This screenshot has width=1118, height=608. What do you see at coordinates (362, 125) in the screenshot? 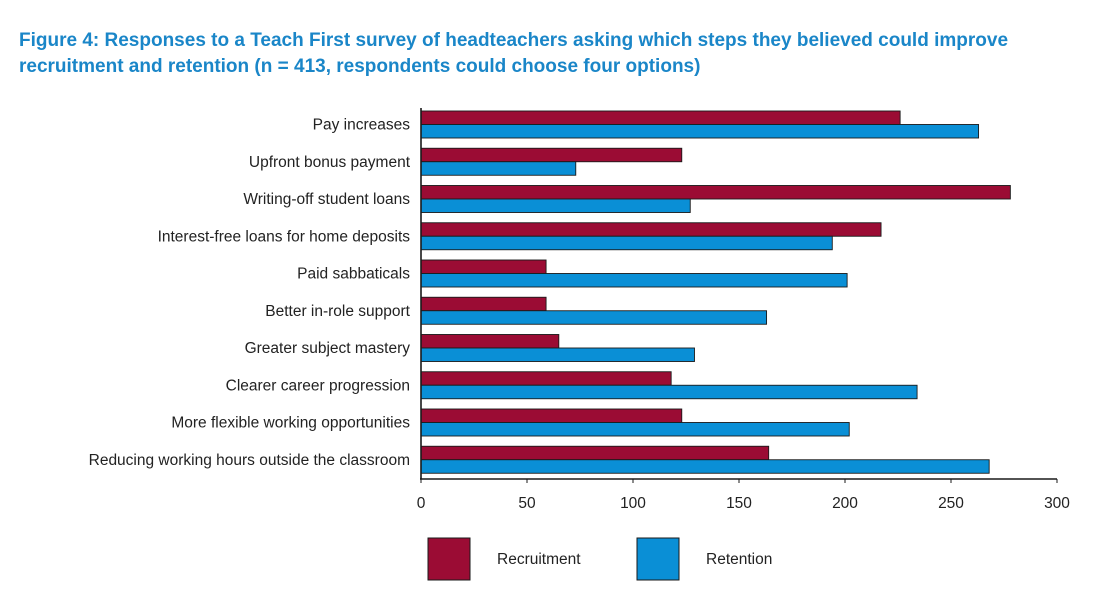
I see `category-label: Pay increases` at bounding box center [362, 125].